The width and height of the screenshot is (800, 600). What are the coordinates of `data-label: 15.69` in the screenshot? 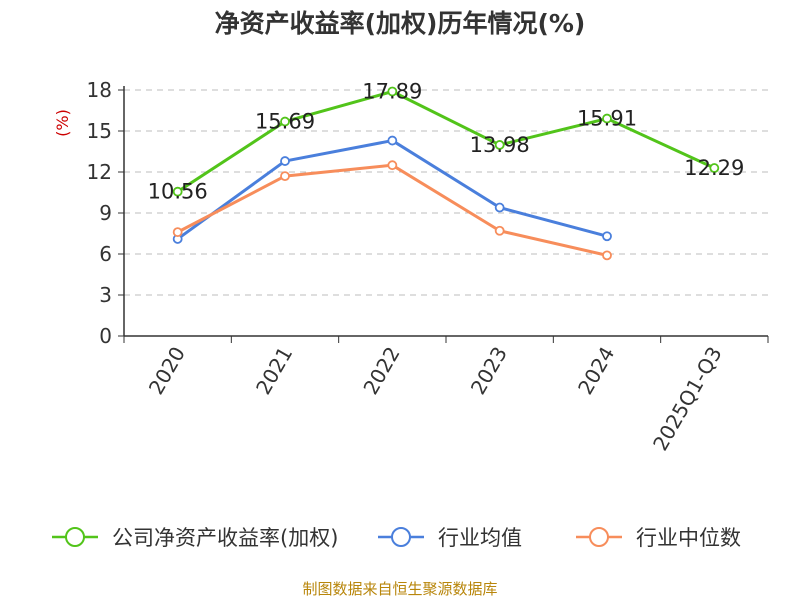 It's located at (285, 122).